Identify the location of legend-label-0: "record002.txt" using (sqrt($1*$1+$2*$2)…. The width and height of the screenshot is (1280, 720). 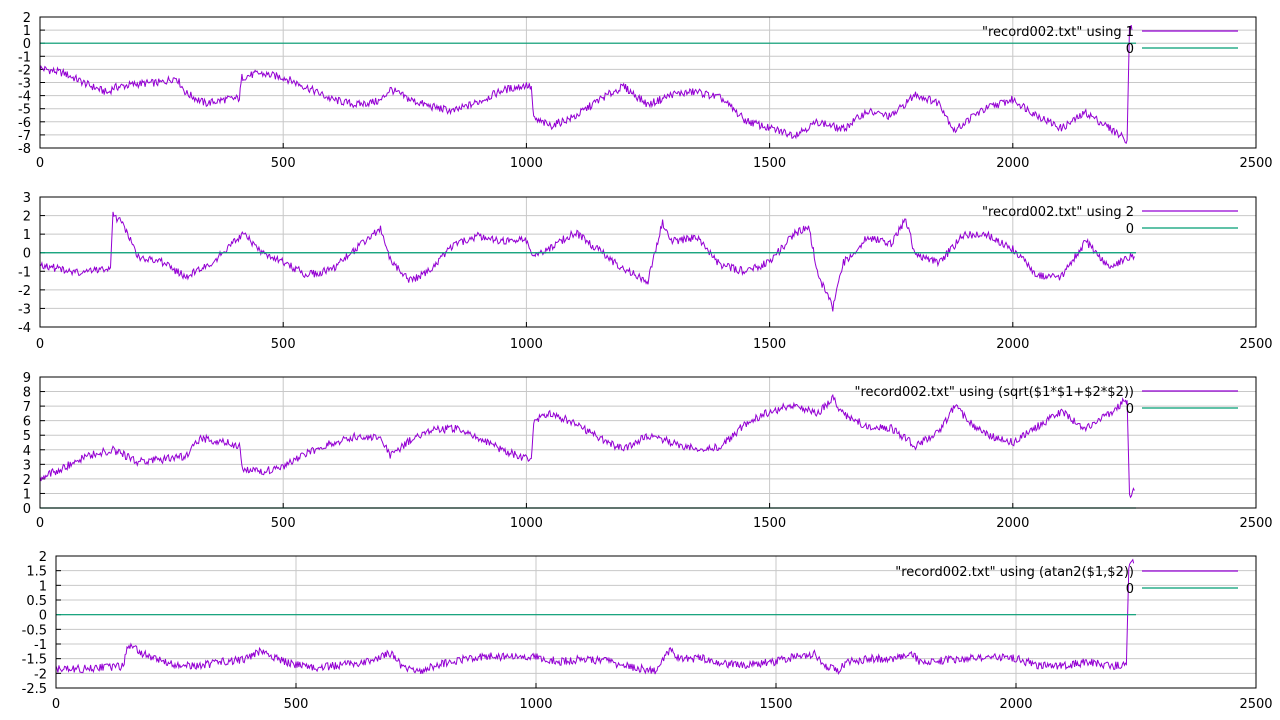
(994, 392).